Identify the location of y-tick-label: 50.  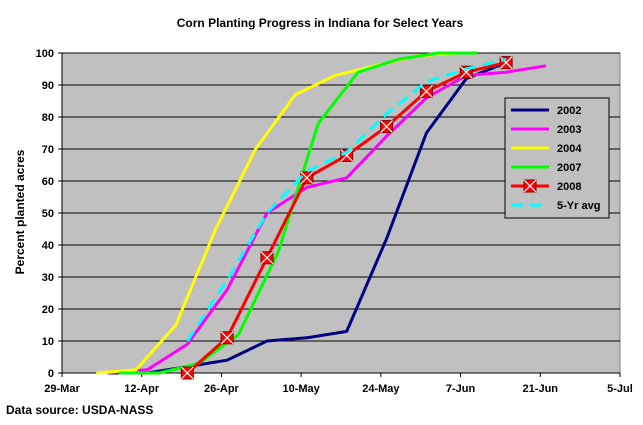
(48, 214).